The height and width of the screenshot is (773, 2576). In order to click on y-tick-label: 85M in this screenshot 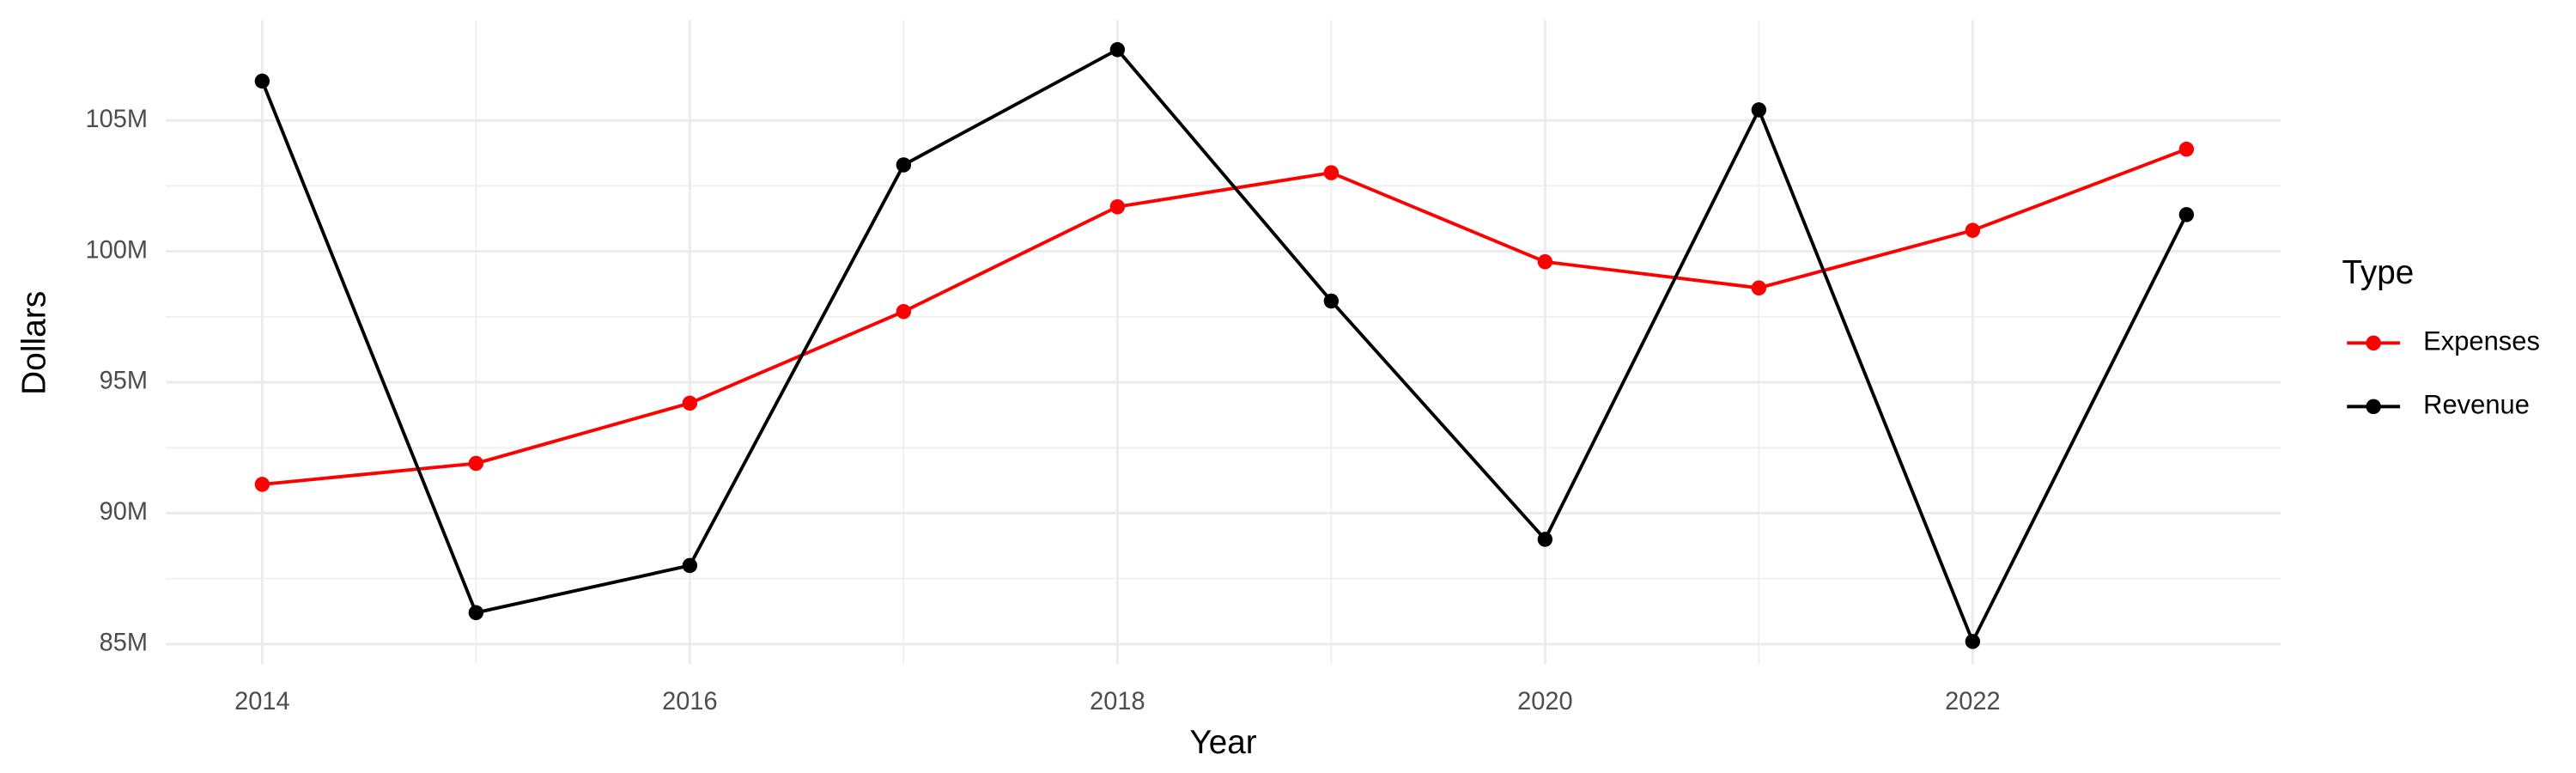, I will do `click(124, 643)`.